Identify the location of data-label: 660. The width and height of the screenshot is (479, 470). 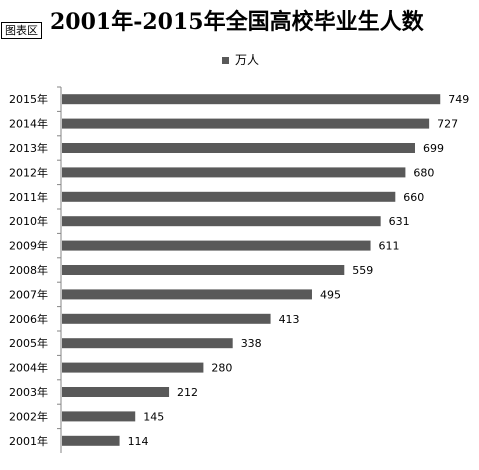
(413, 197).